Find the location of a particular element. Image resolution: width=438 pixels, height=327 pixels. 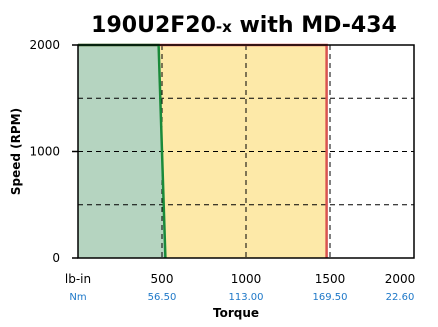

x-tick-labels: 500 56.50 1000 113.00 1500 169.50 2000 22.60 is located at coordinates (282, 287).